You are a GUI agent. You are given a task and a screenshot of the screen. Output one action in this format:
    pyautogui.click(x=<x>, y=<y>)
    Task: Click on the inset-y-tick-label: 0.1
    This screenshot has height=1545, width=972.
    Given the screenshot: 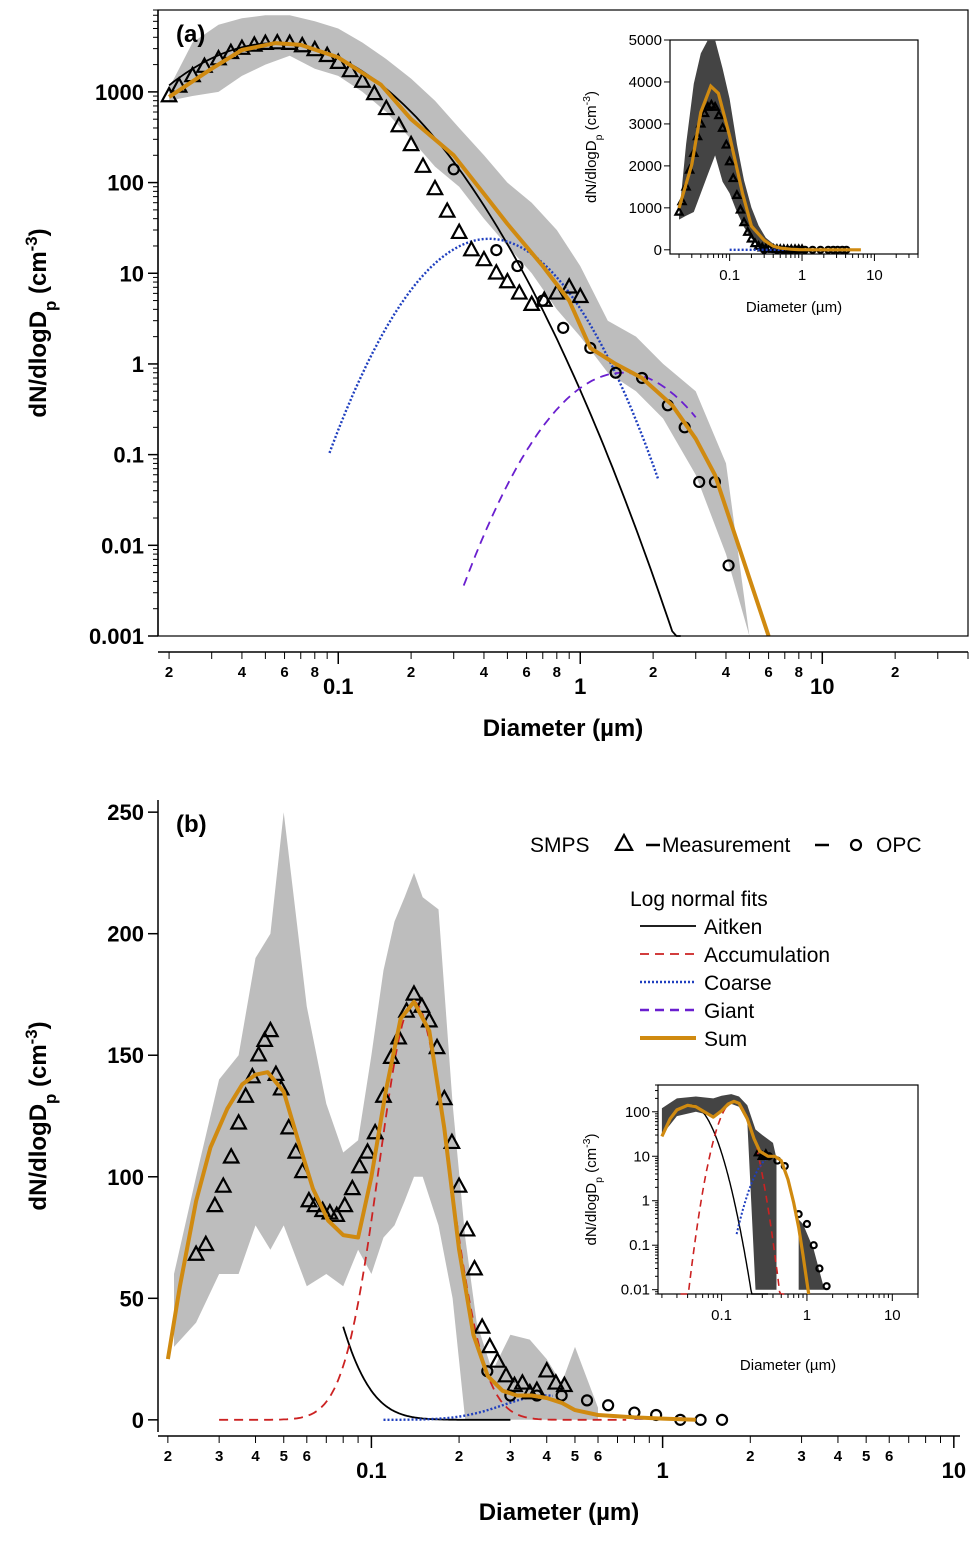 What is the action you would take?
    pyautogui.click(x=639, y=1245)
    